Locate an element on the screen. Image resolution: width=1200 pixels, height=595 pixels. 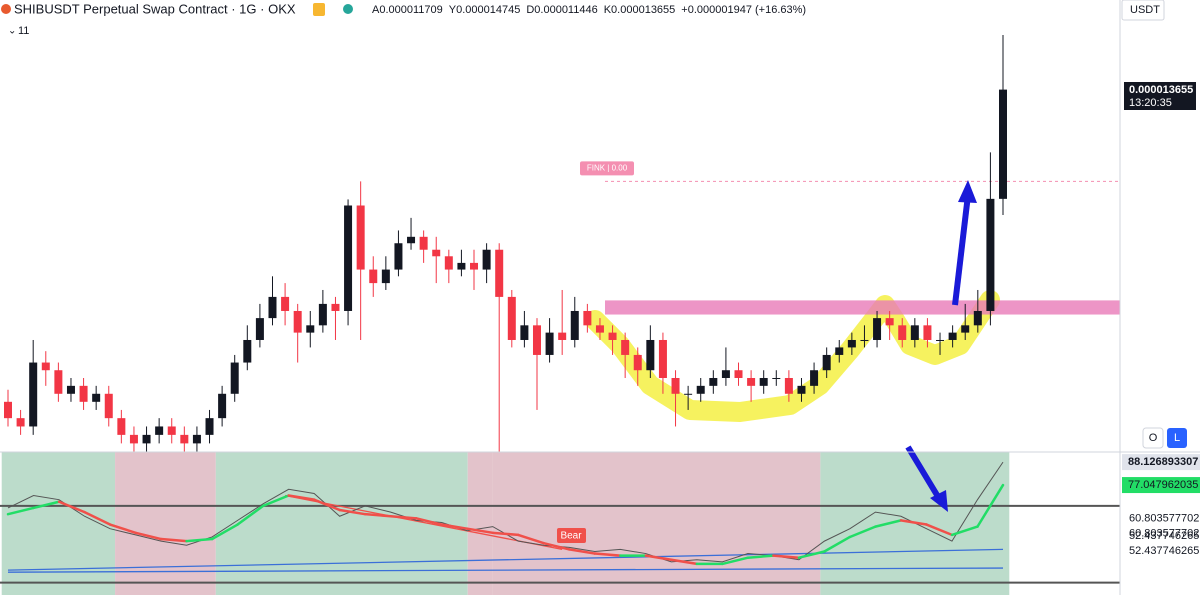
cup-highlight is located at coordinates (792, 356).